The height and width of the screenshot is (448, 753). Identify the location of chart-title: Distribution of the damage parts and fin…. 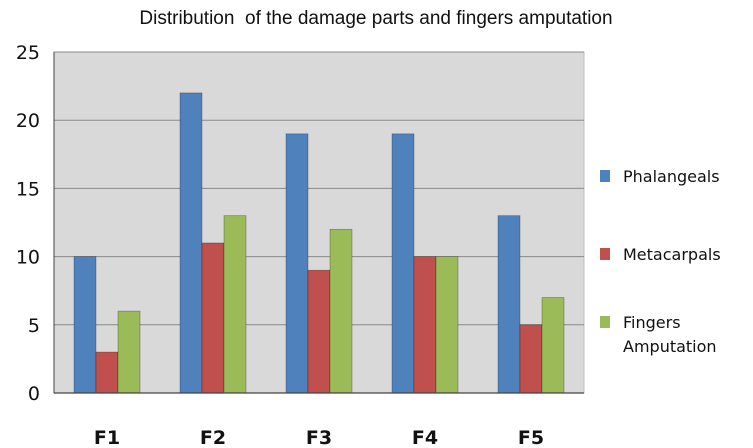
(375, 18).